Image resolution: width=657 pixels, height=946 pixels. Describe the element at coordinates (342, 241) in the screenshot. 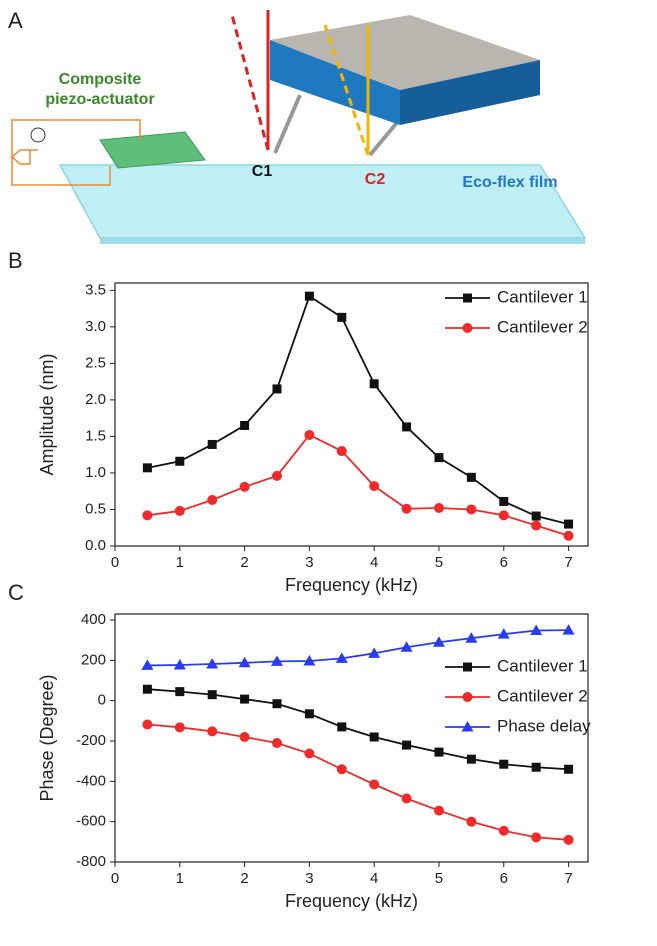

I see `film-edge` at that location.